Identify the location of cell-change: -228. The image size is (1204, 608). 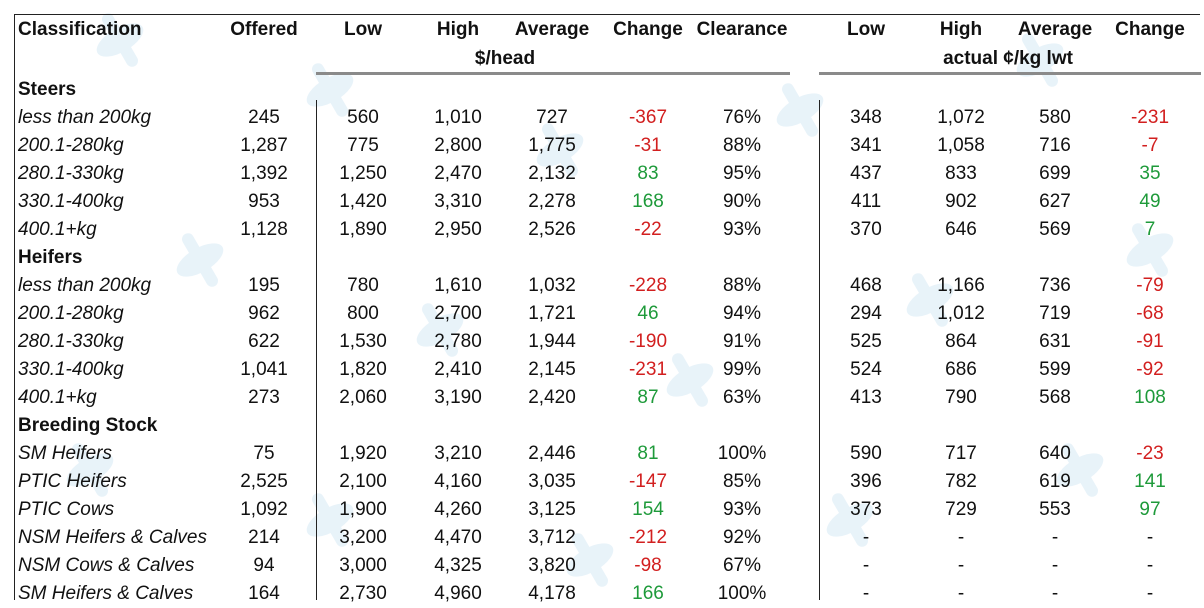
(648, 285).